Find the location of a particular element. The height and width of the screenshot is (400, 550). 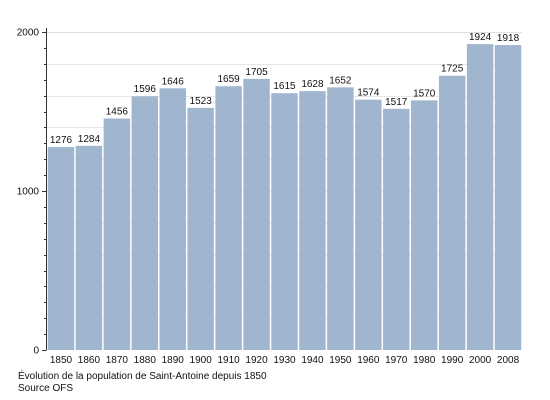

x-tick-label: 1850 is located at coordinates (61, 360).